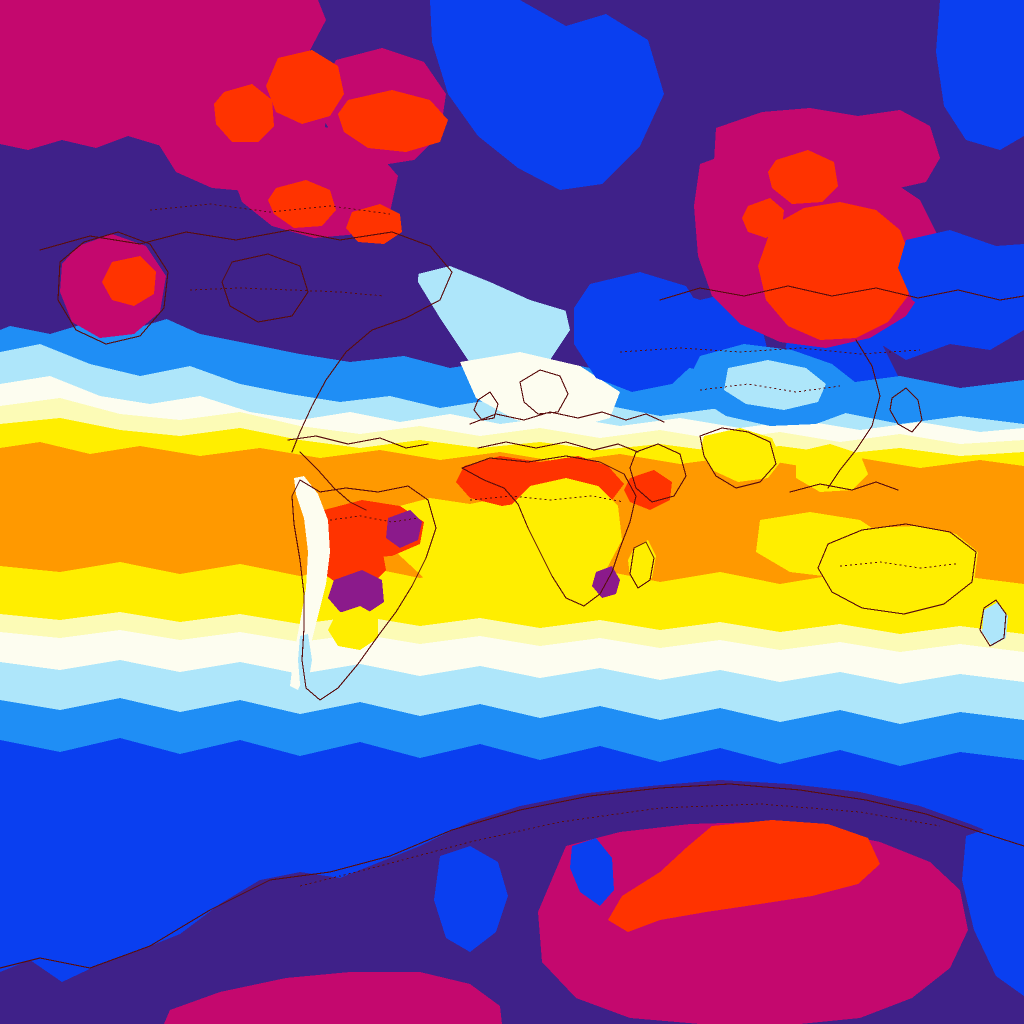  I want to click on coastline-greenland, so click(113, 288).